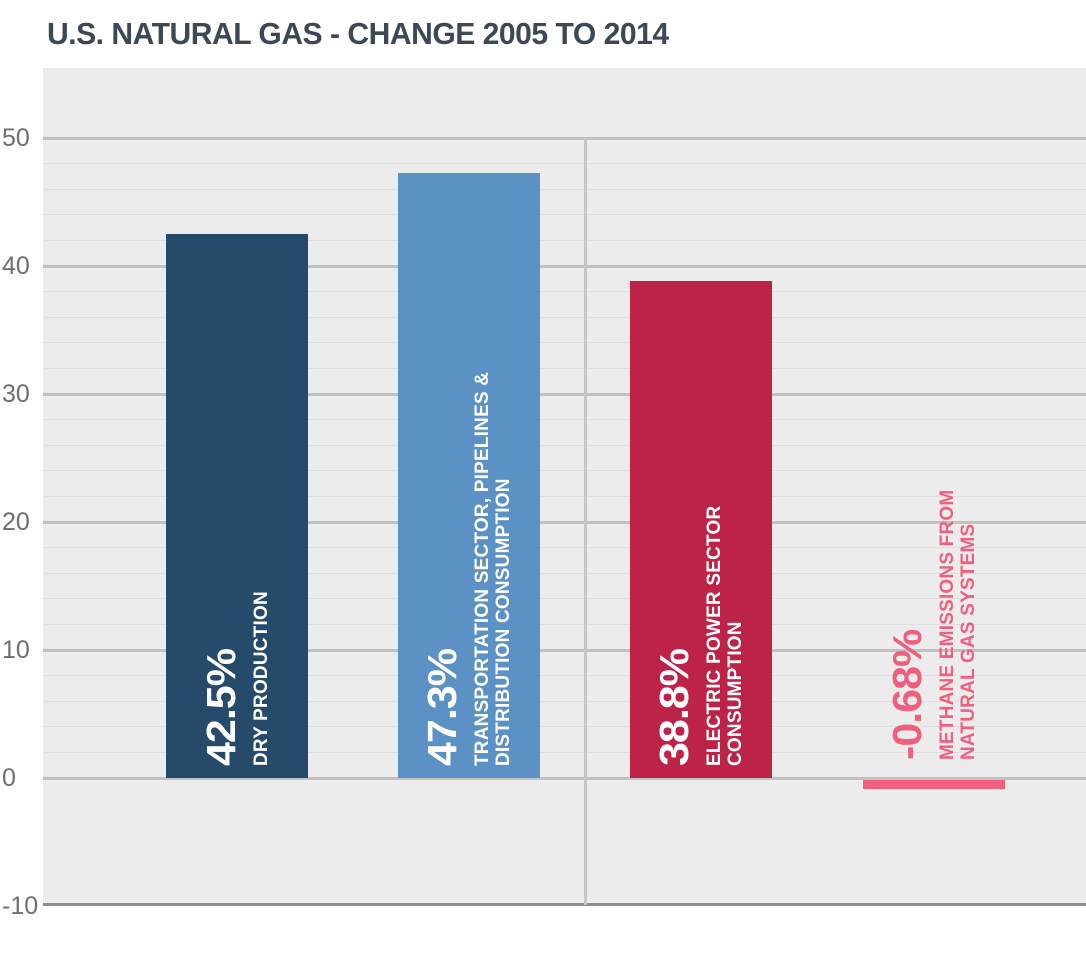 This screenshot has width=1086, height=969. I want to click on bar-category-label: DRY PRODUCTION, so click(261, 678).